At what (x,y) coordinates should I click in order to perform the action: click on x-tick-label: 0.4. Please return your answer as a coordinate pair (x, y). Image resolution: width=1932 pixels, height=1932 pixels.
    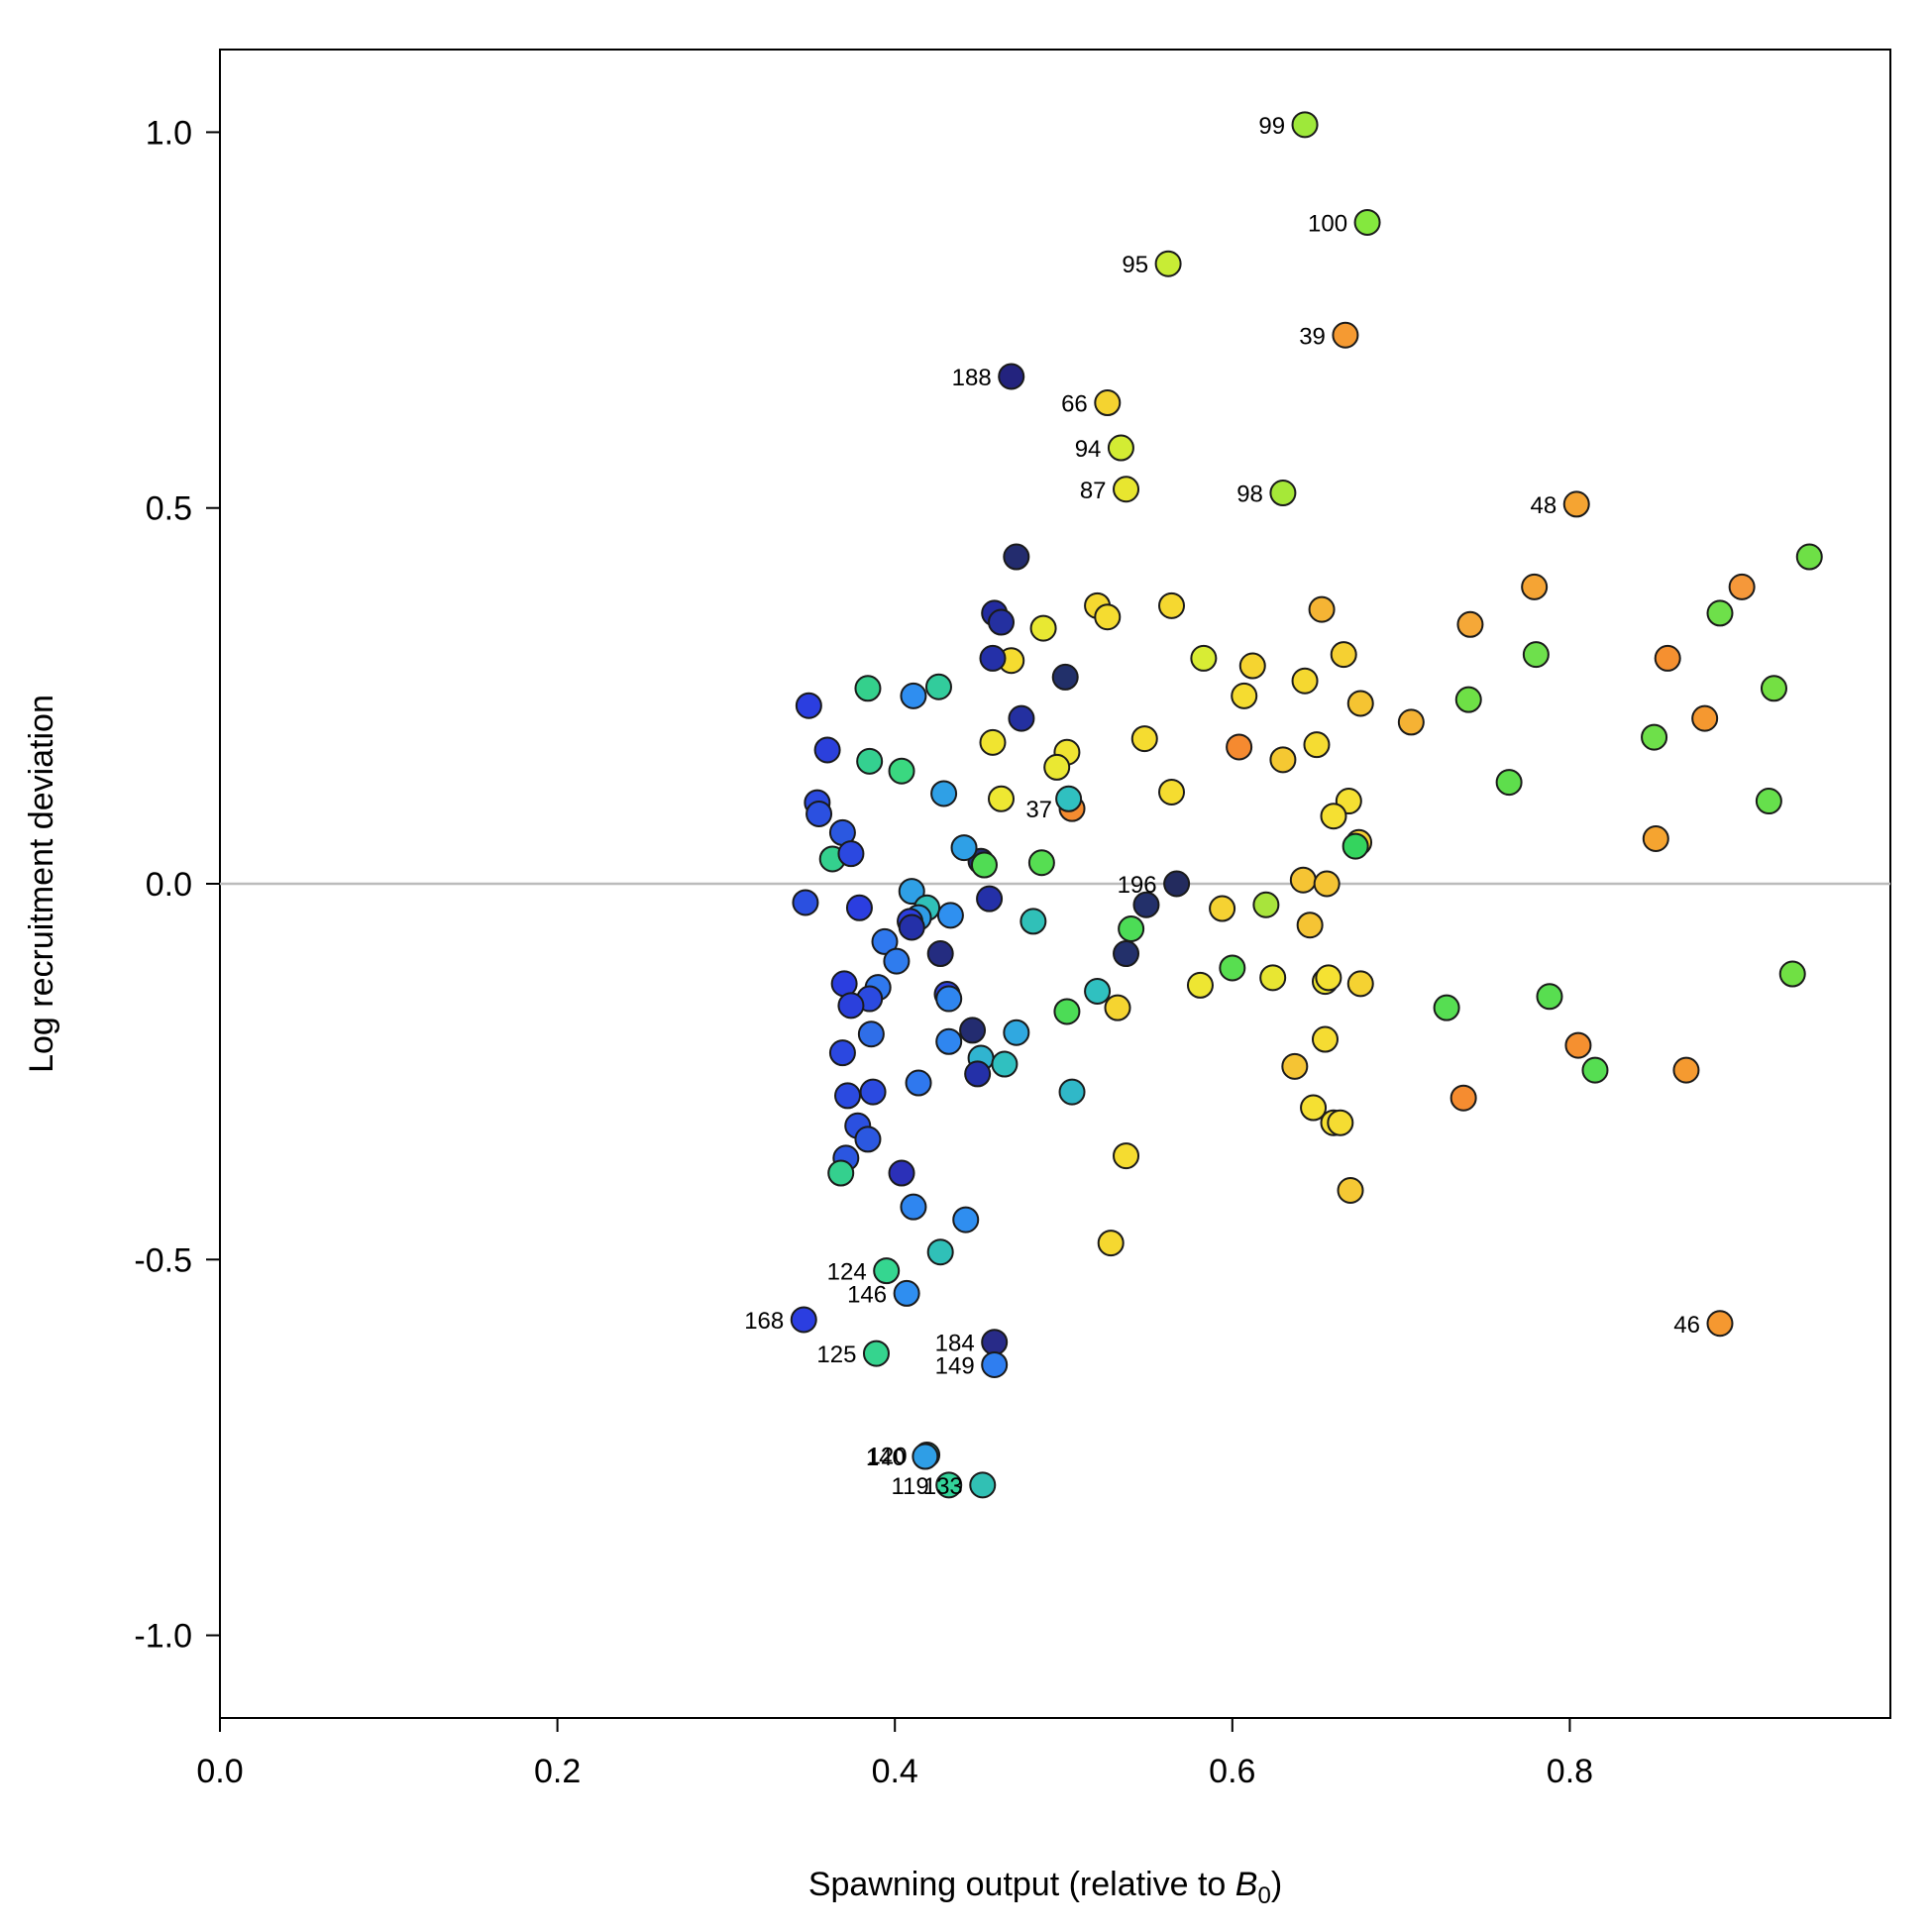
    Looking at the image, I should click on (895, 1771).